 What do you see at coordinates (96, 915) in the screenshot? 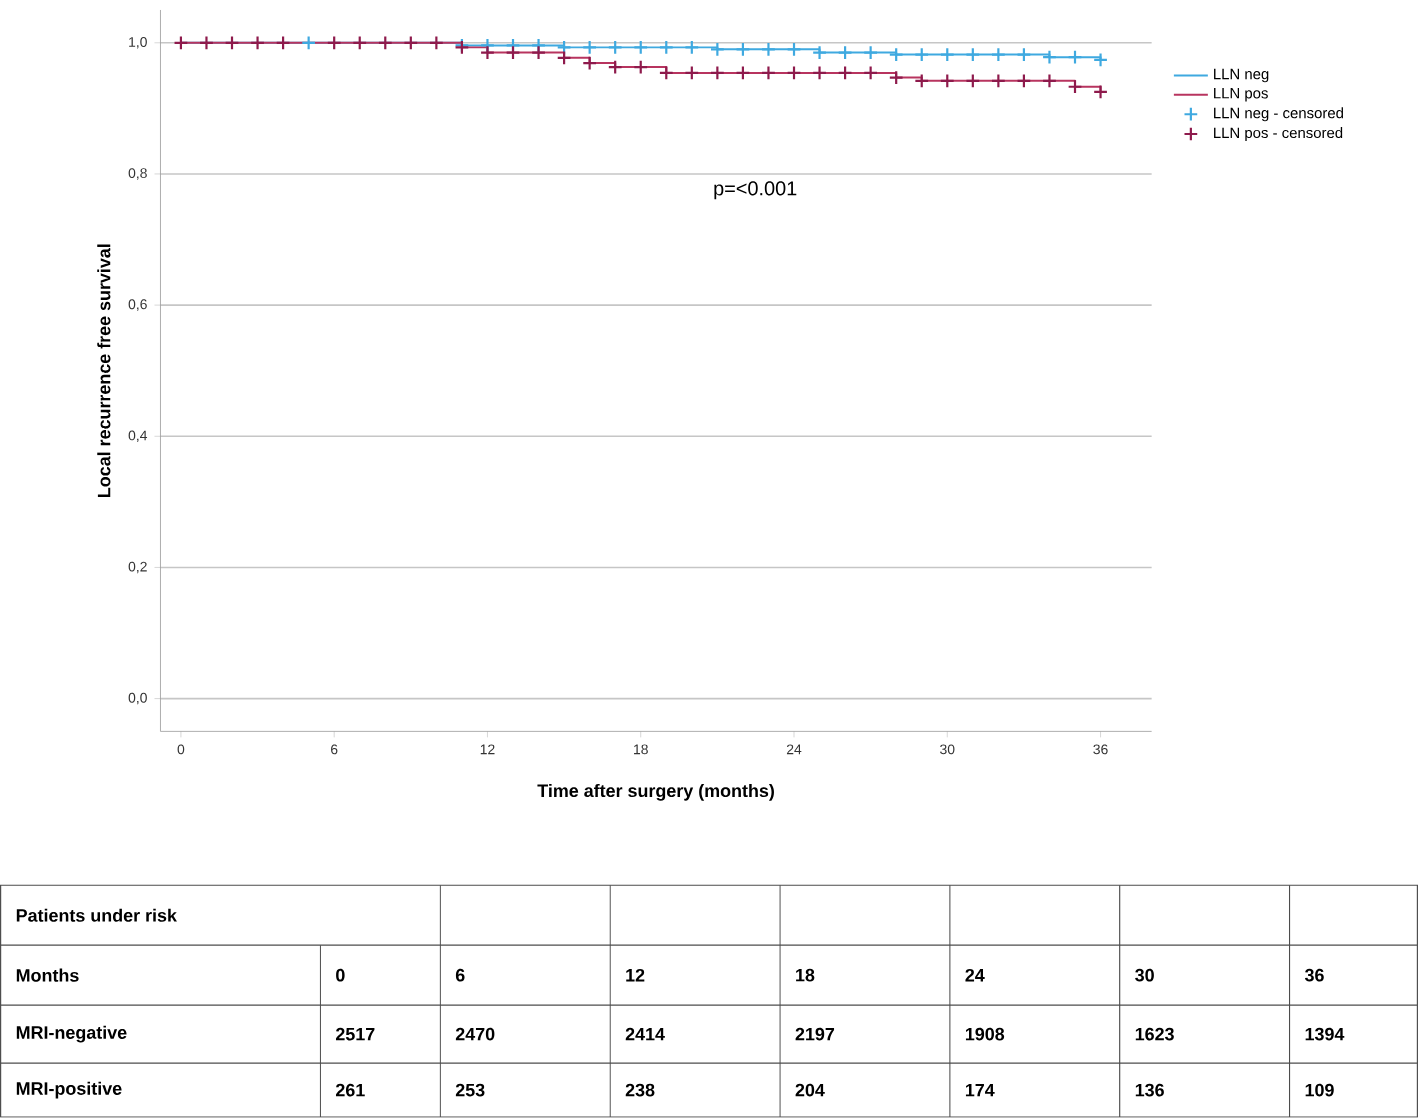
I see `text: Patients under risk` at bounding box center [96, 915].